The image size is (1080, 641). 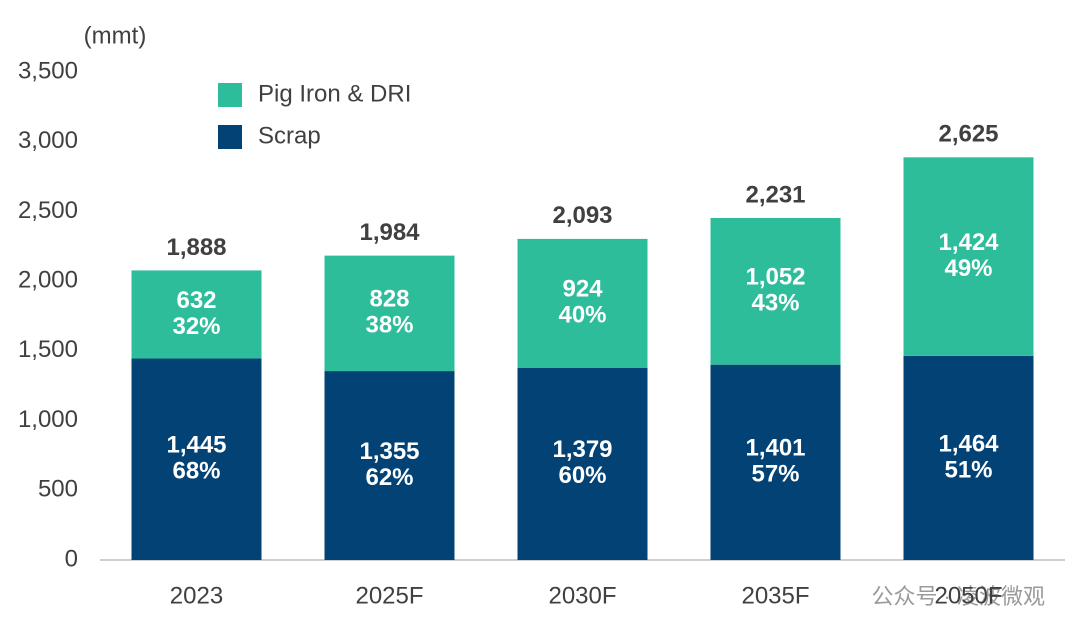 I want to click on y-tick-label: 0, so click(x=71, y=558).